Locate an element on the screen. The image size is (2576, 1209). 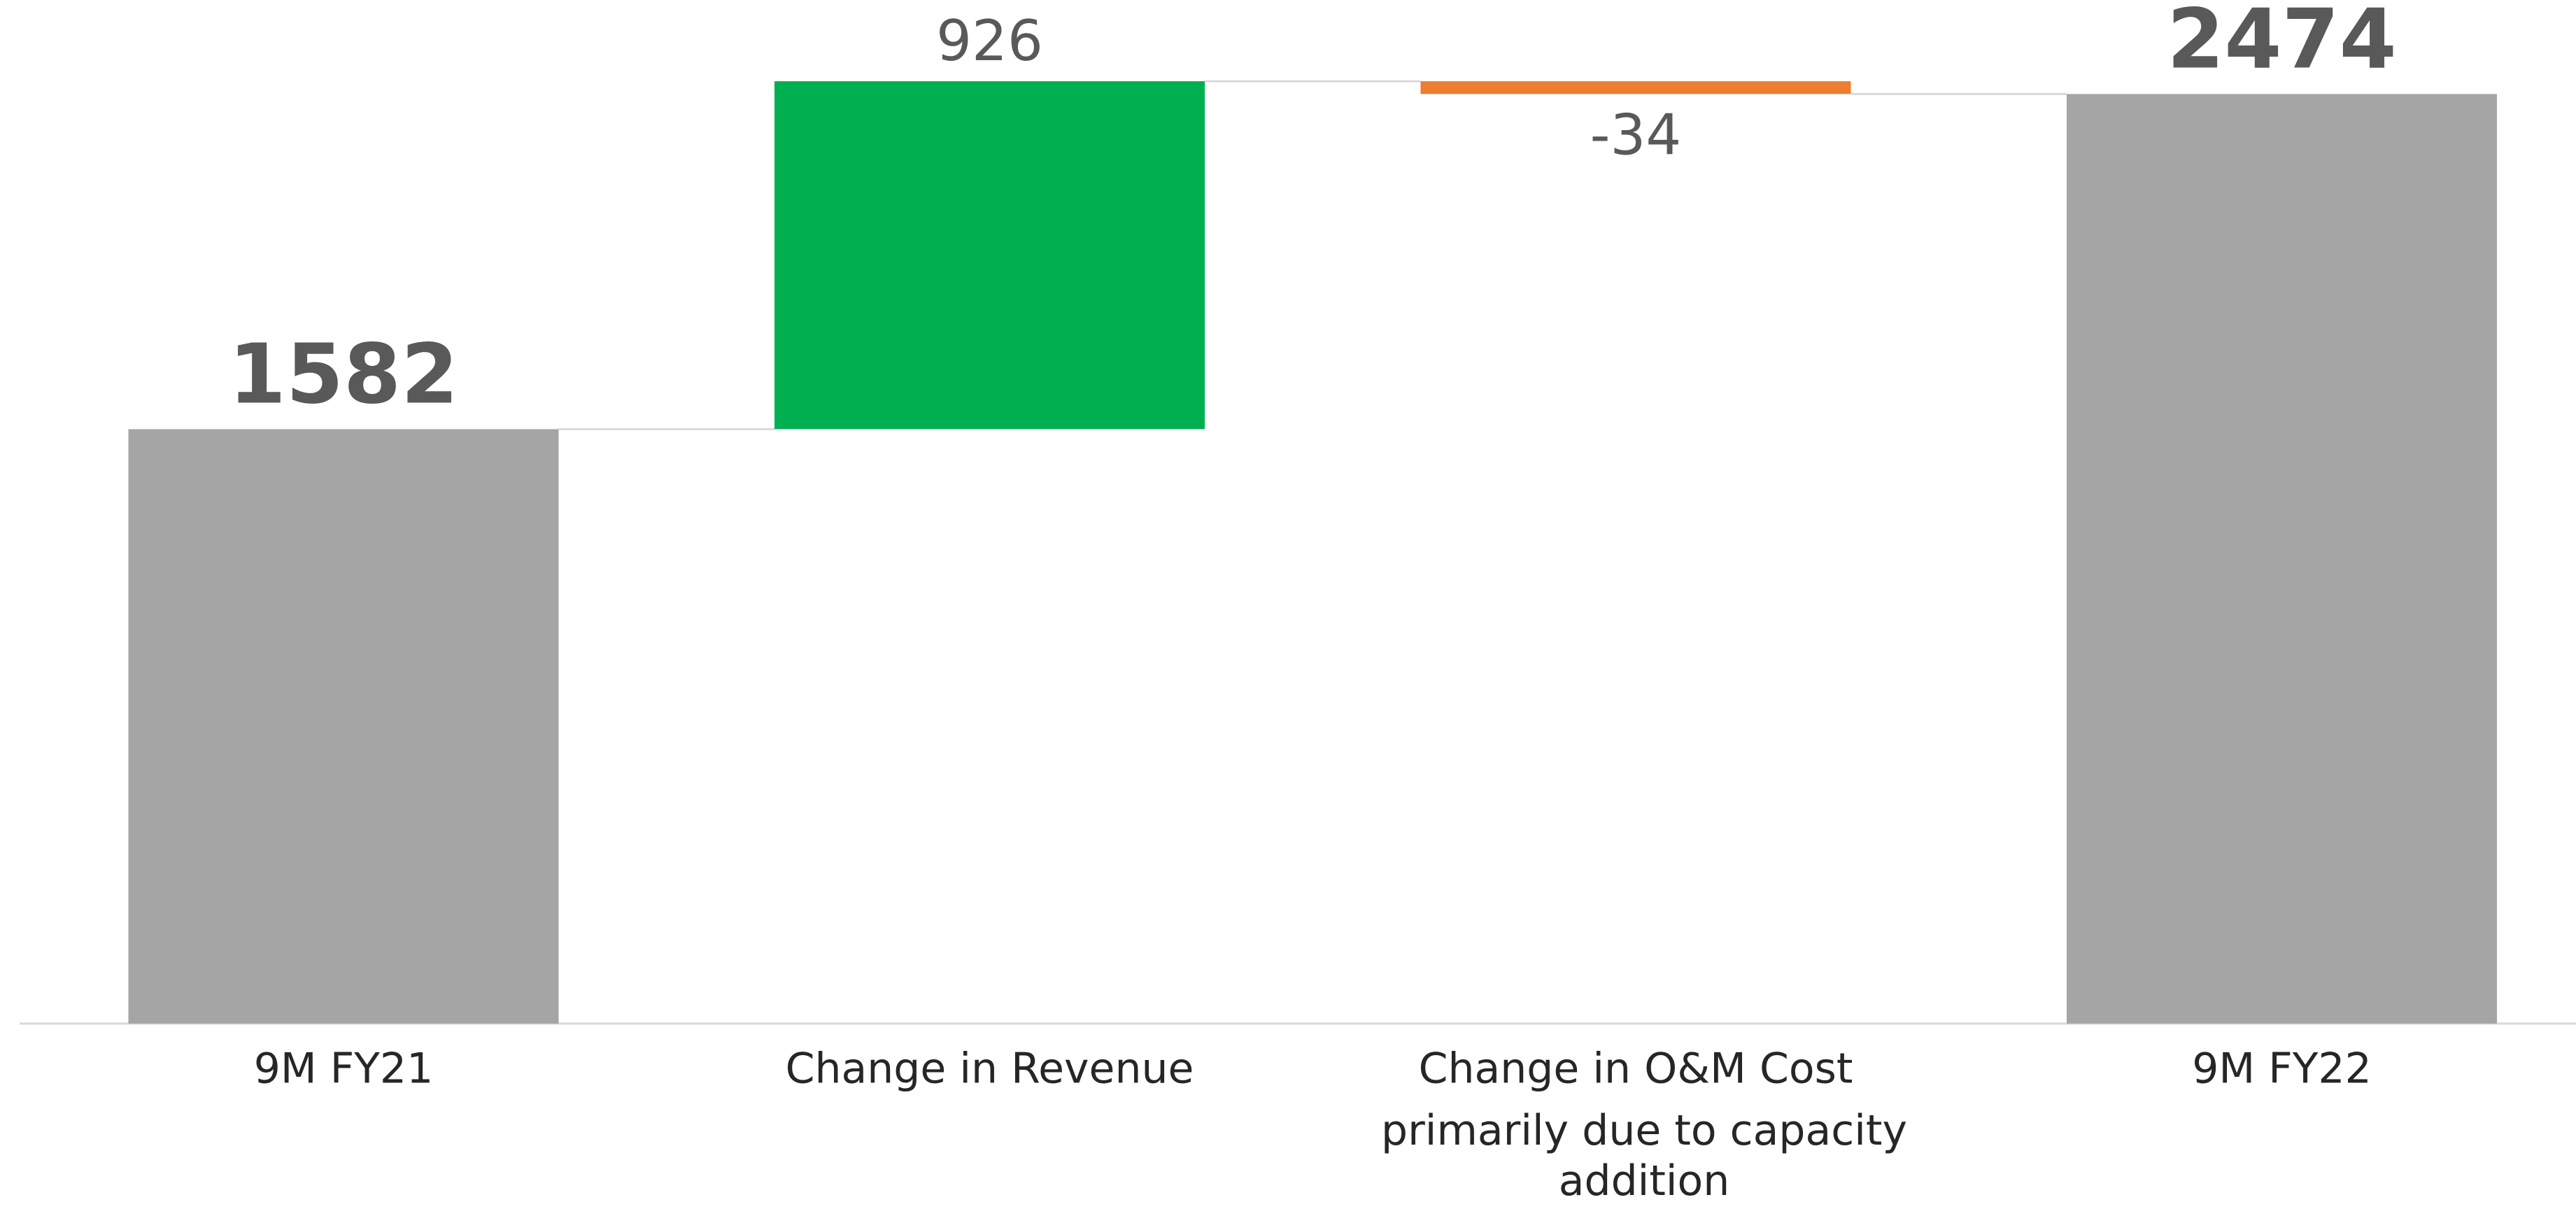
annotation: primarily due to capacity addition is located at coordinates (1644, 1156).